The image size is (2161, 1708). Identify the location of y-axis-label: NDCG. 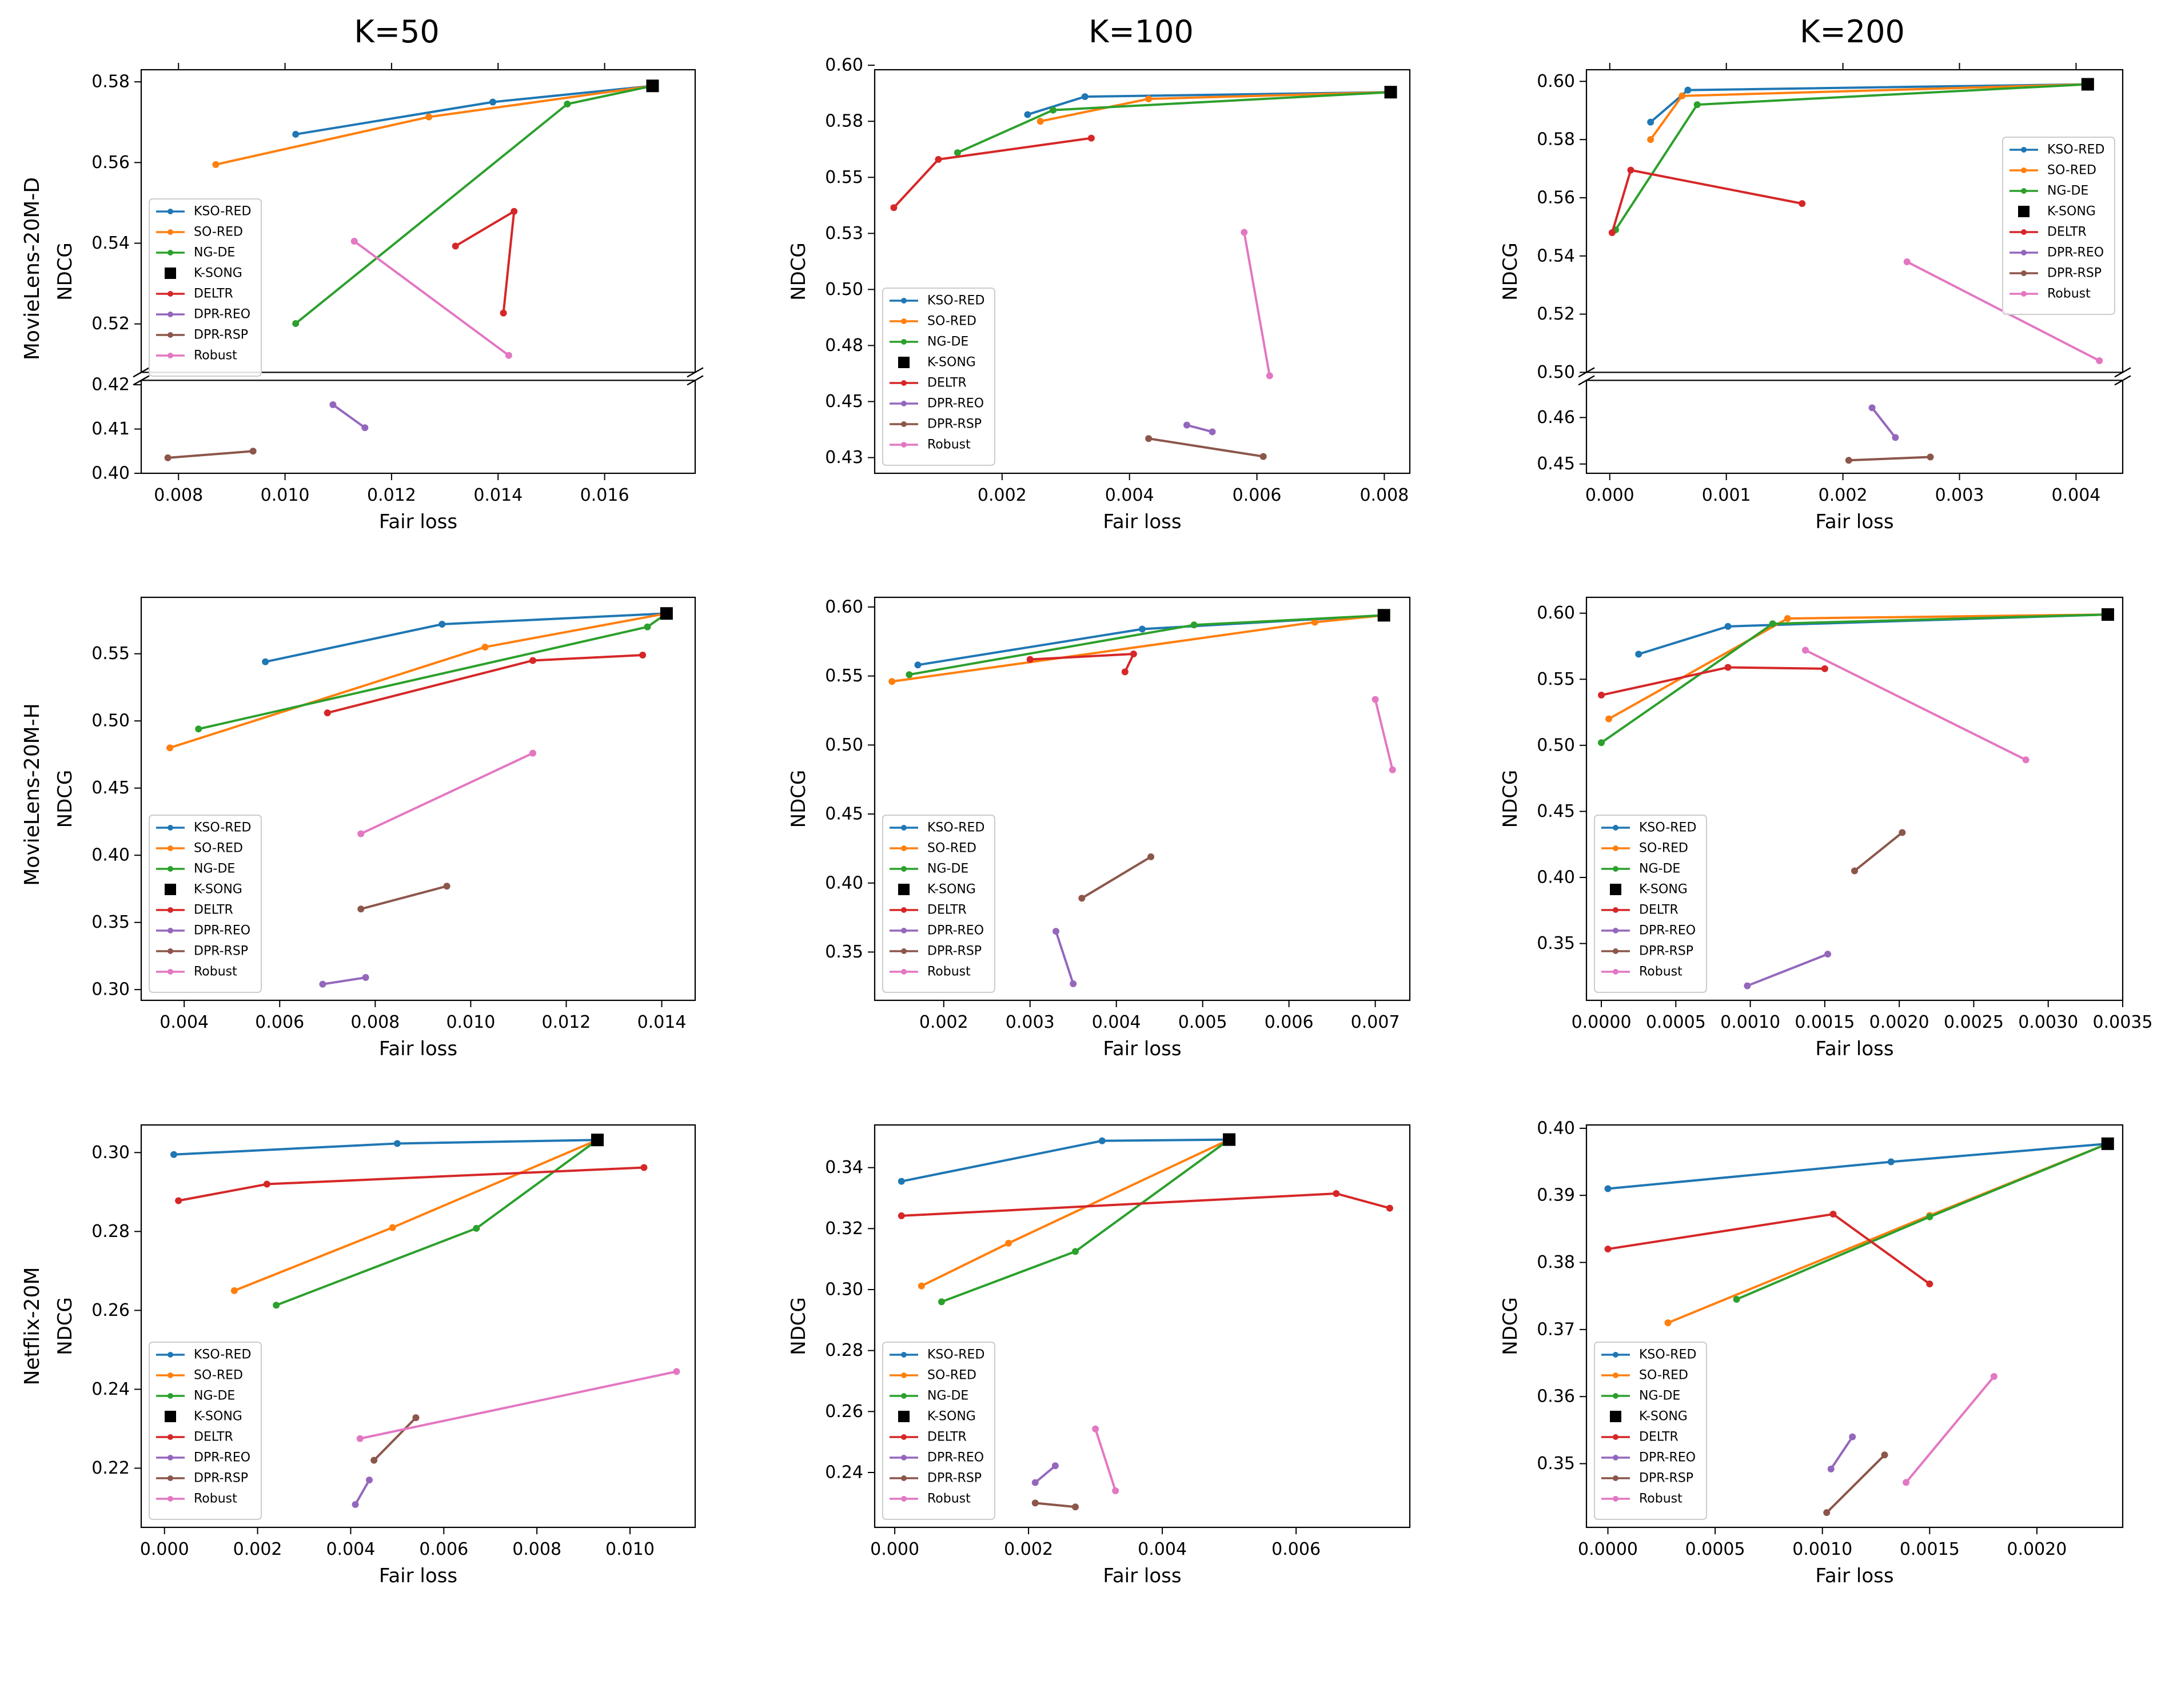
(798, 799).